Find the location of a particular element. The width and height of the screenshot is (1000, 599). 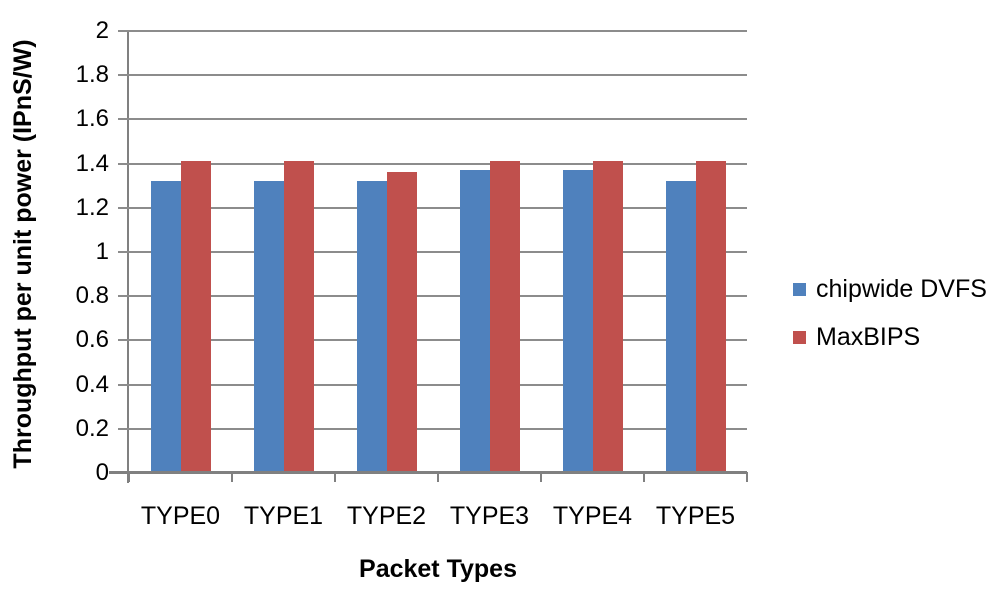

y-tick-label-0-4: 0.4 is located at coordinates (92, 384).